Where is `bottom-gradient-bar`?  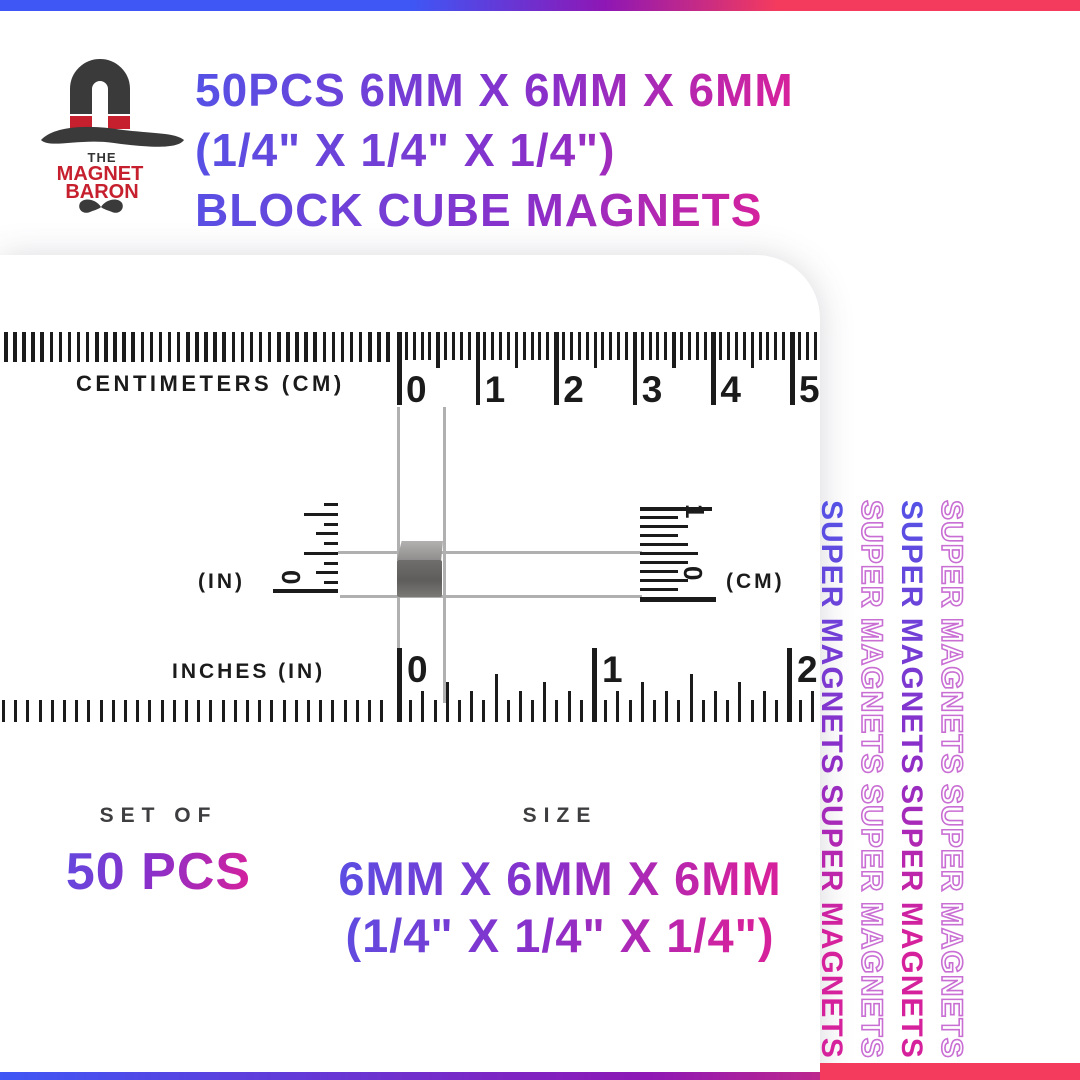 bottom-gradient-bar is located at coordinates (540, 1076).